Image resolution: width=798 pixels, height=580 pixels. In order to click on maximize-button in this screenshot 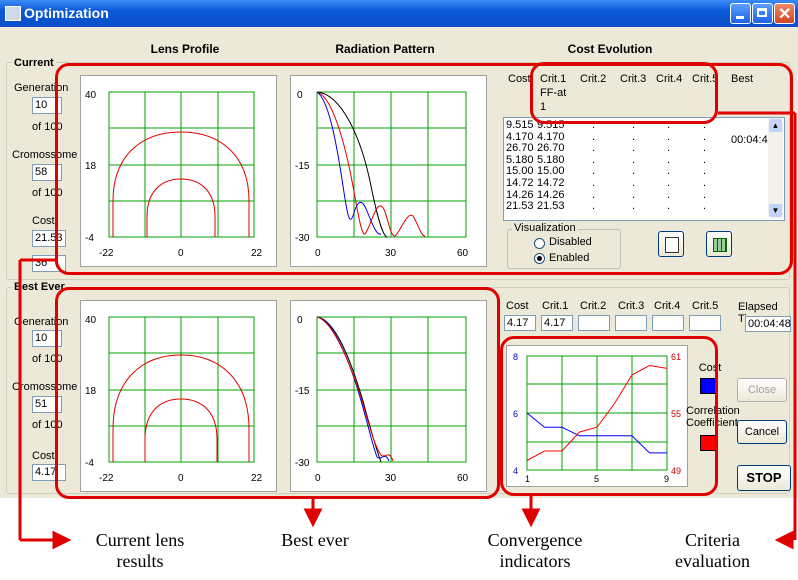, I will do `click(762, 13)`.